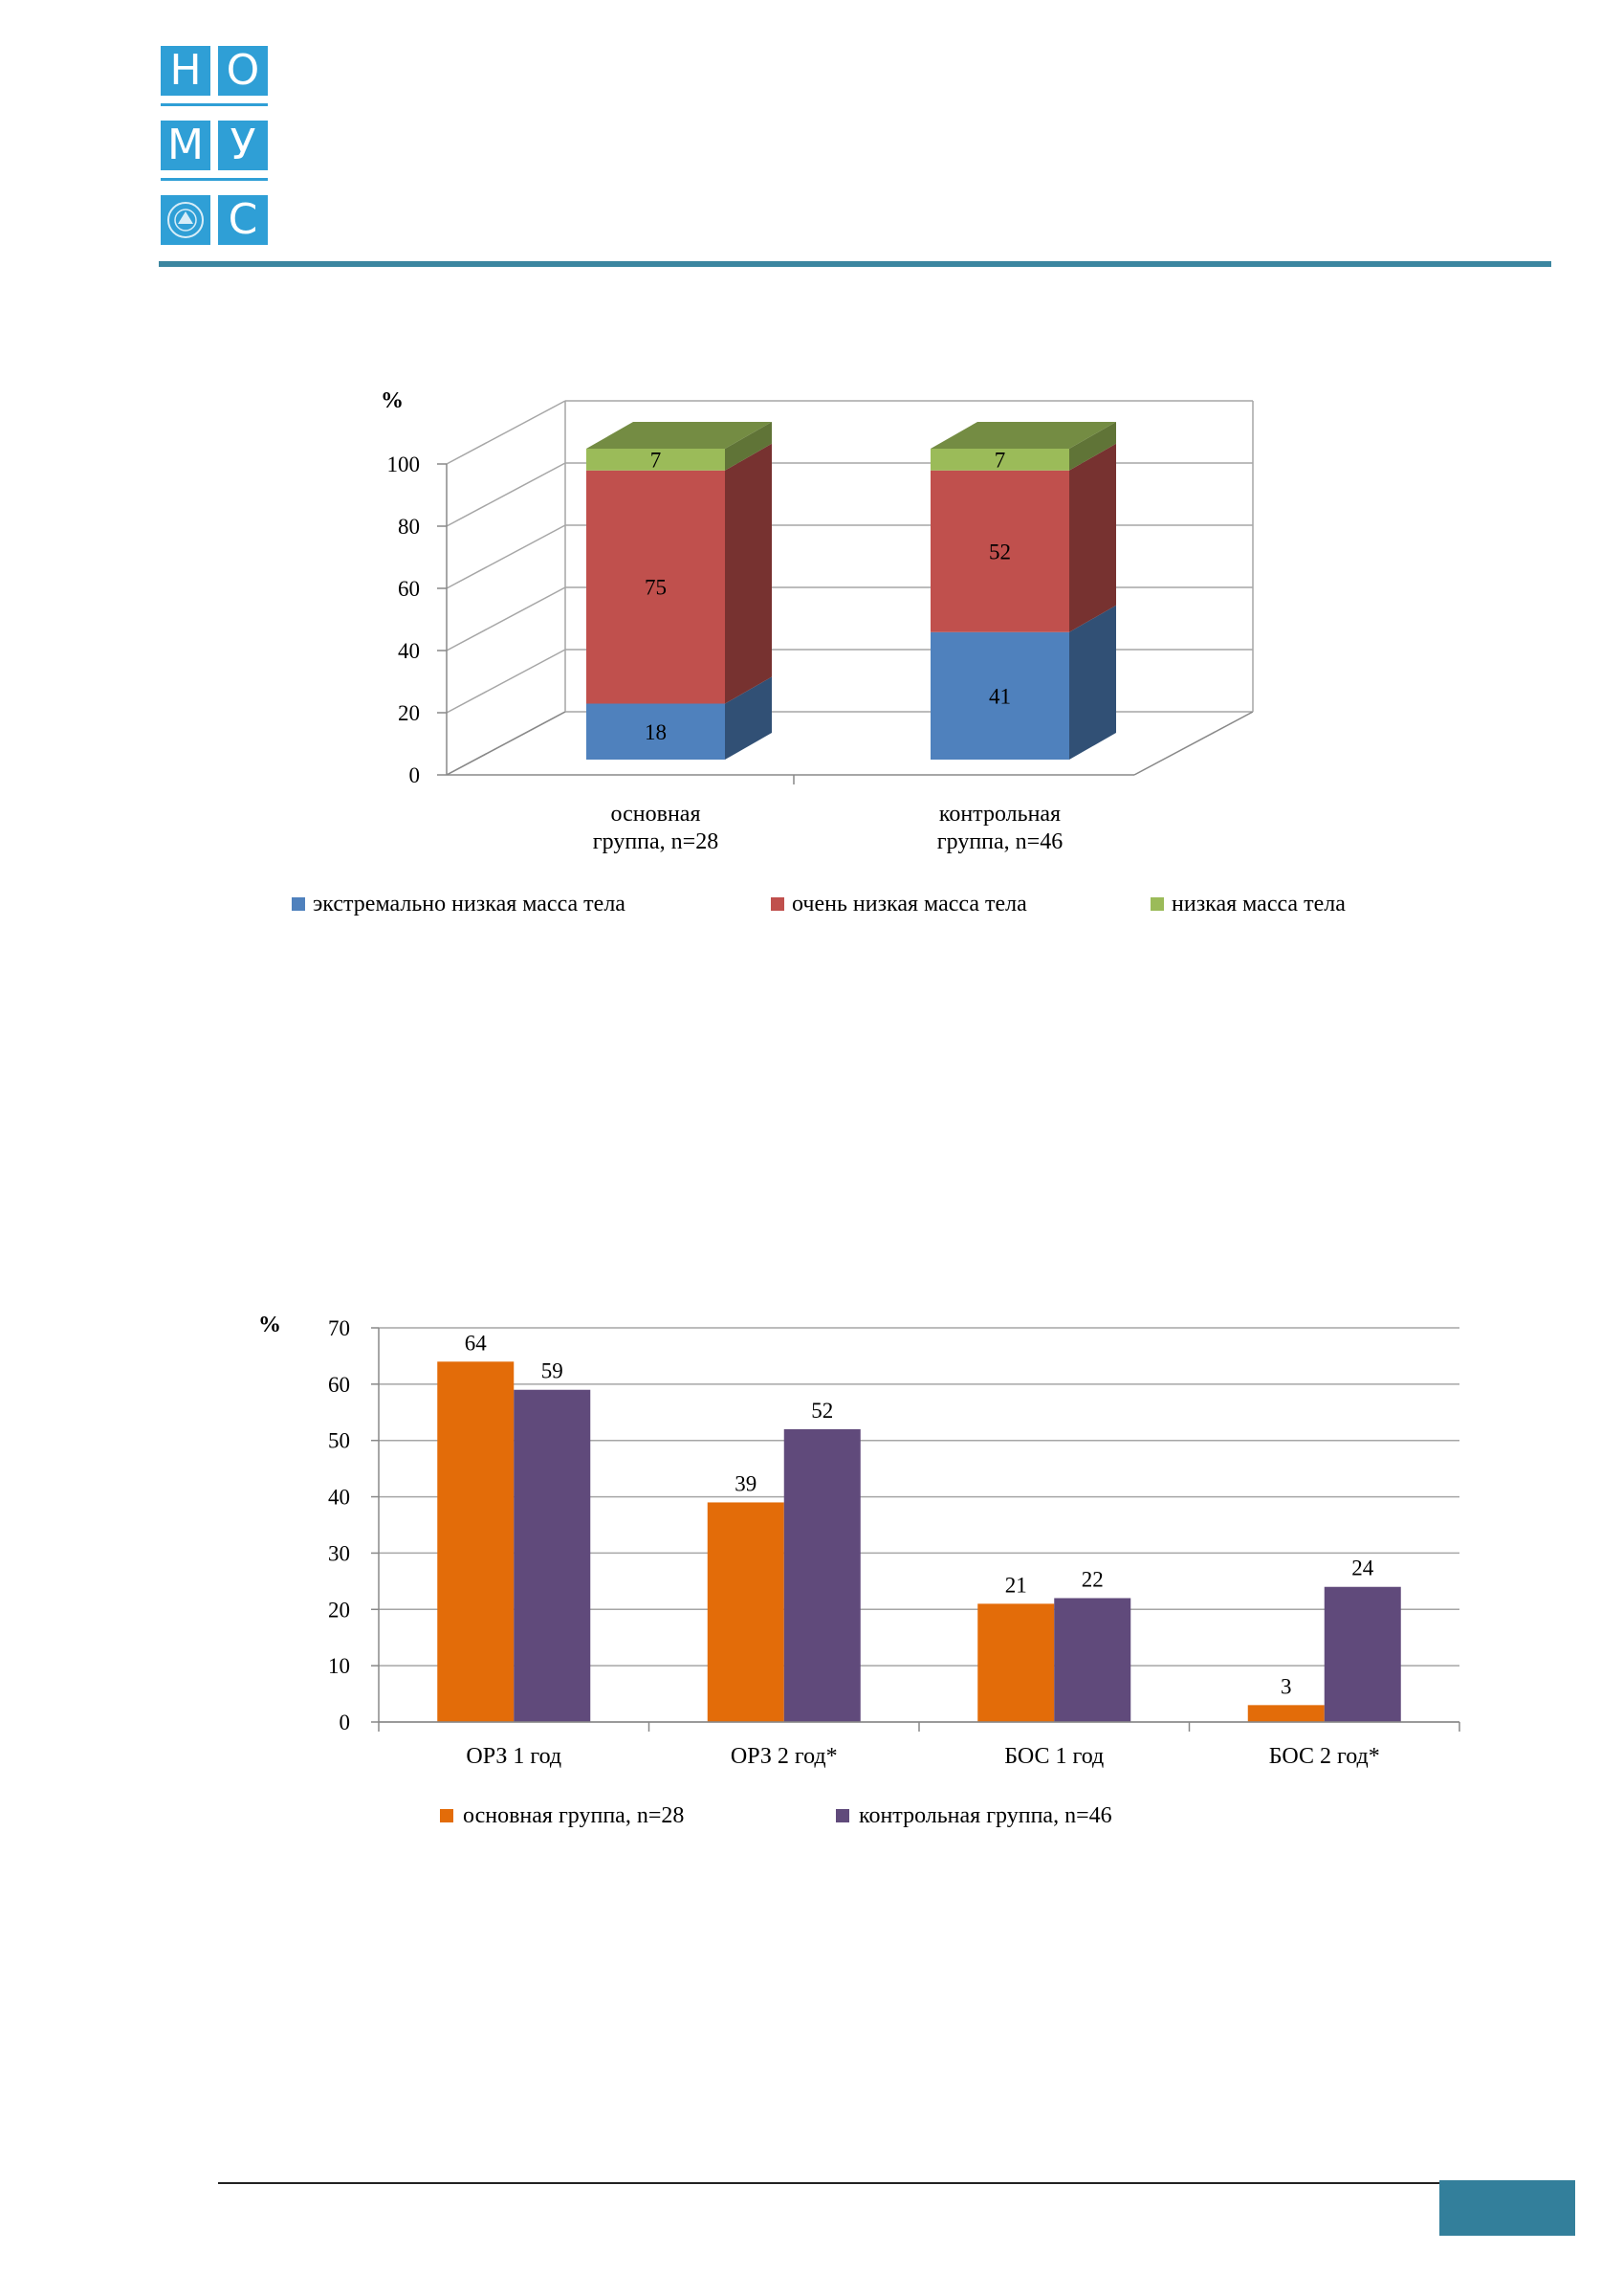 The height and width of the screenshot is (2296, 1623). I want to click on data-label: 75, so click(656, 588).